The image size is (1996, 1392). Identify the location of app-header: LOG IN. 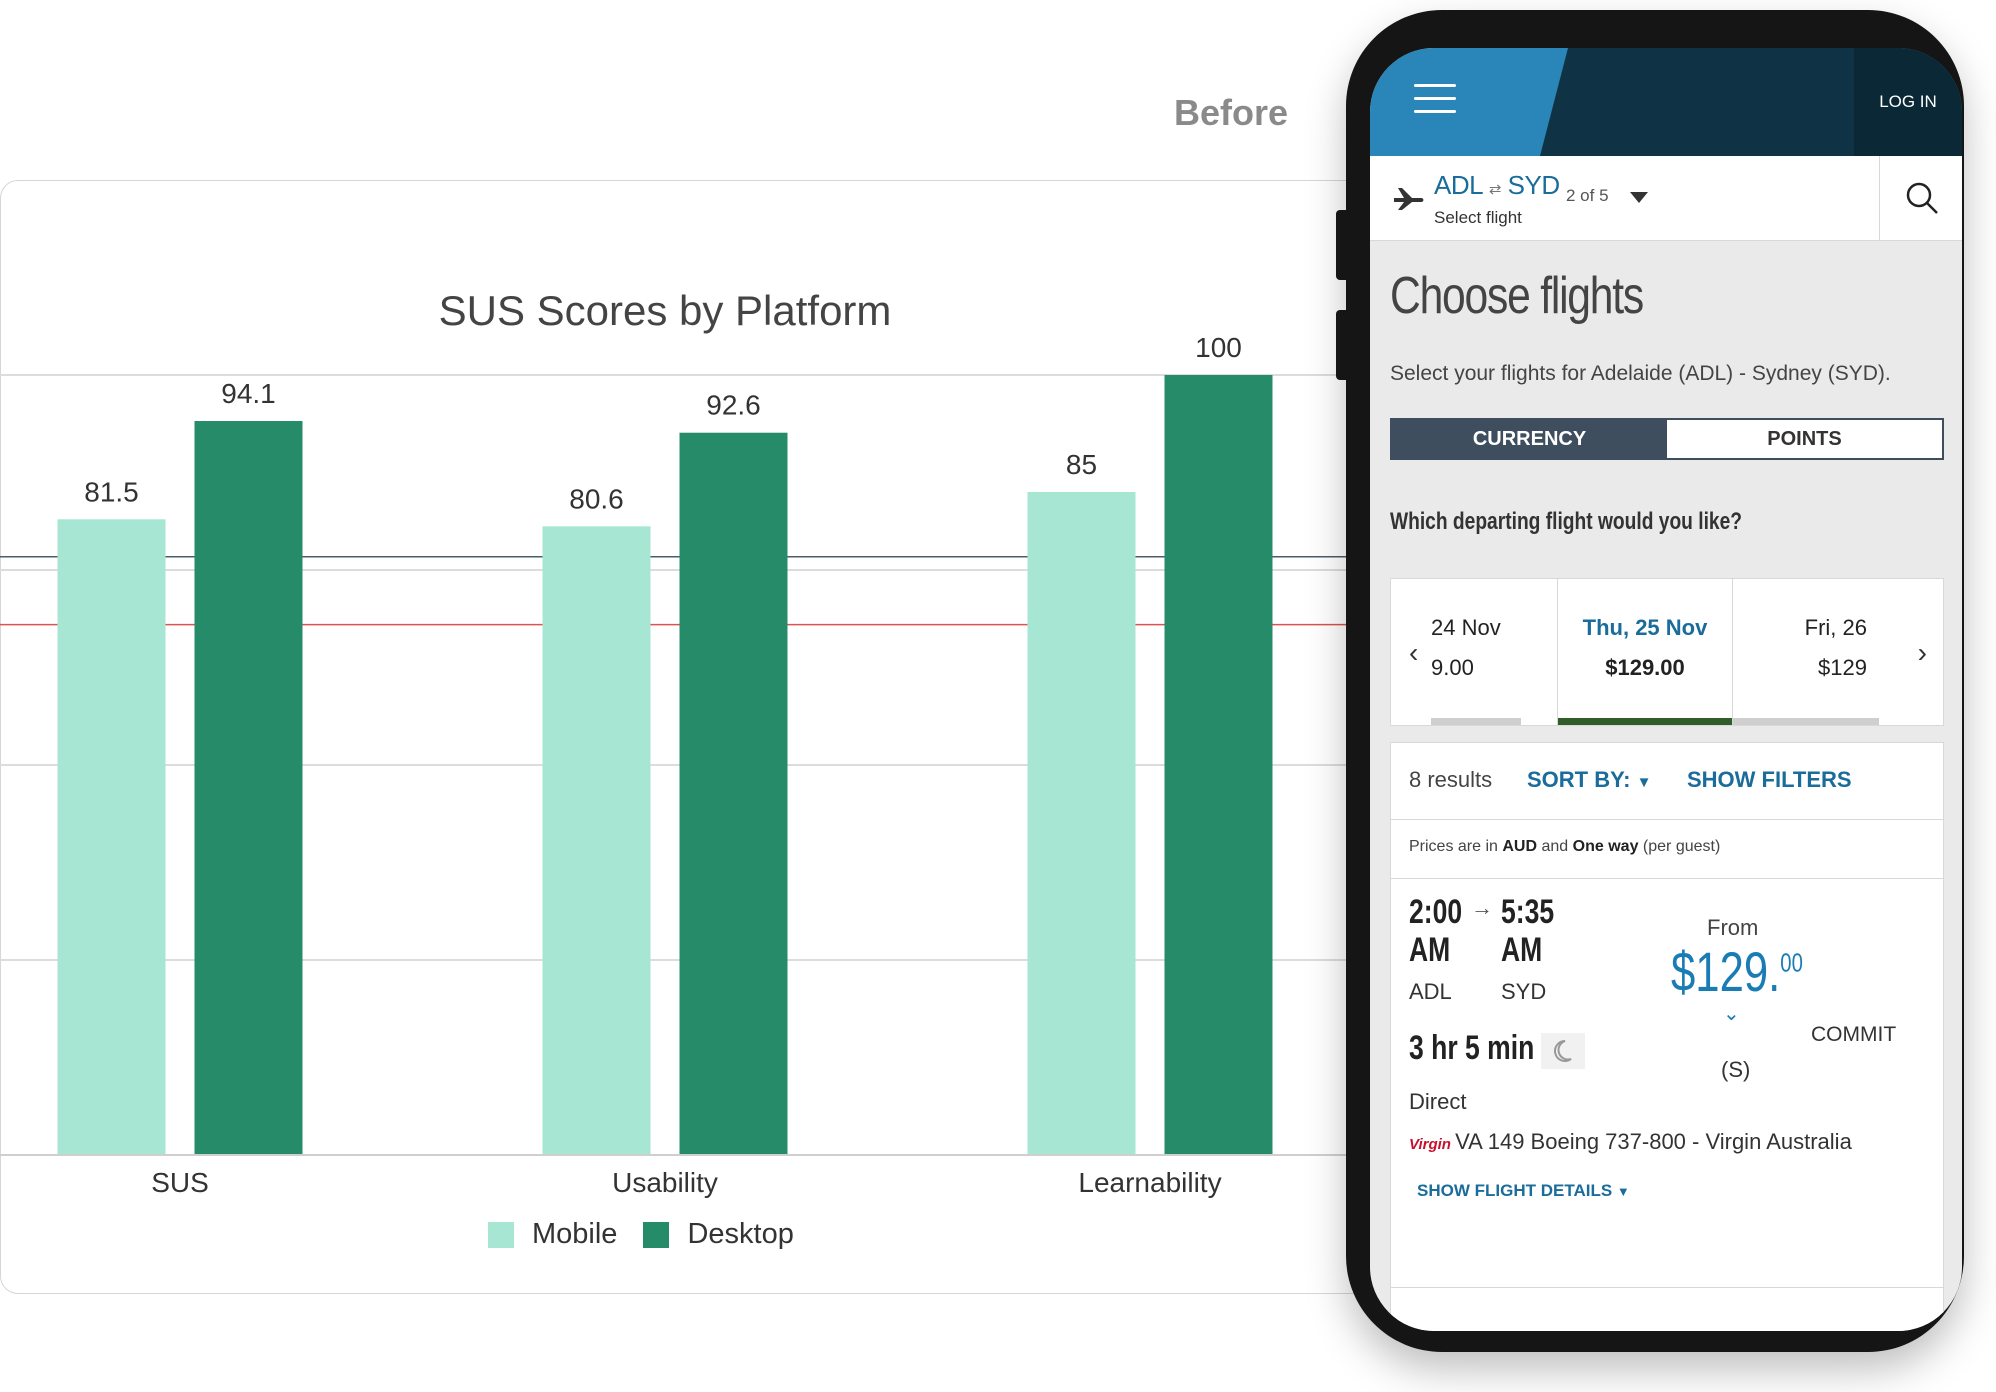
(1666, 102).